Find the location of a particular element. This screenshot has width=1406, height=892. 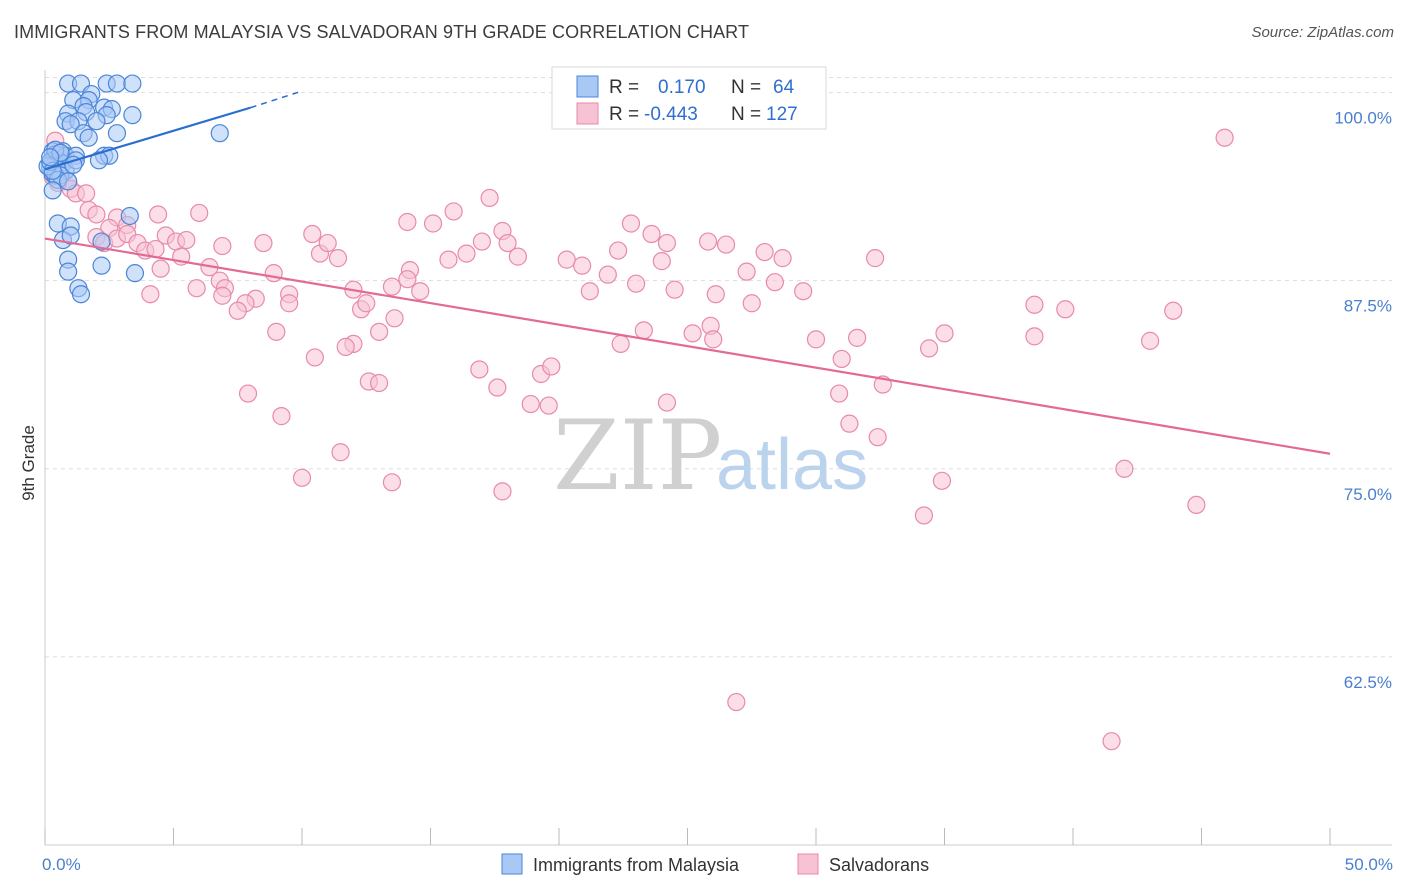

bottom-legend-swatch-salvadorans is located at coordinates (808, 864).